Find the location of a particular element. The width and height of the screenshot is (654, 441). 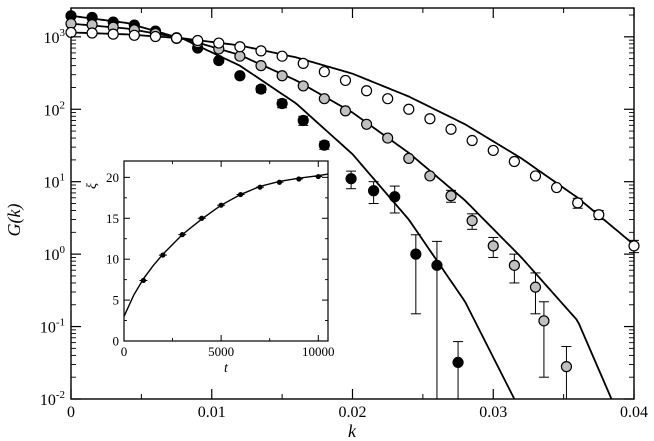

y-tick-label: 10⁻¹ is located at coordinates (52, 327).